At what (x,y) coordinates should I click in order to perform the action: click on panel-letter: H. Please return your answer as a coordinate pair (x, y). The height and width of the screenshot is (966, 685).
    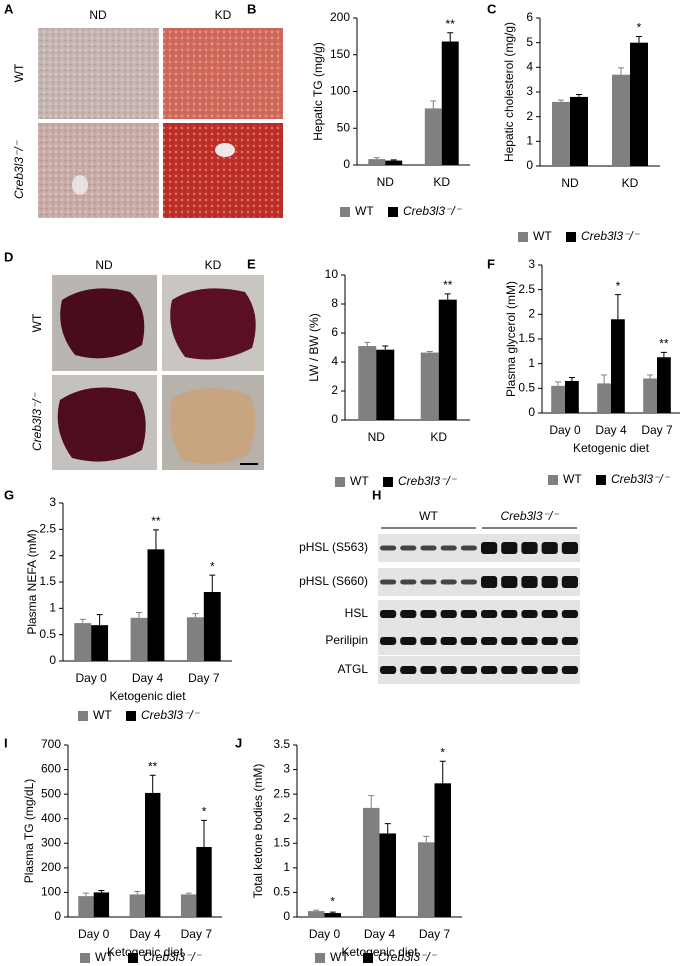
    Looking at the image, I should click on (376, 494).